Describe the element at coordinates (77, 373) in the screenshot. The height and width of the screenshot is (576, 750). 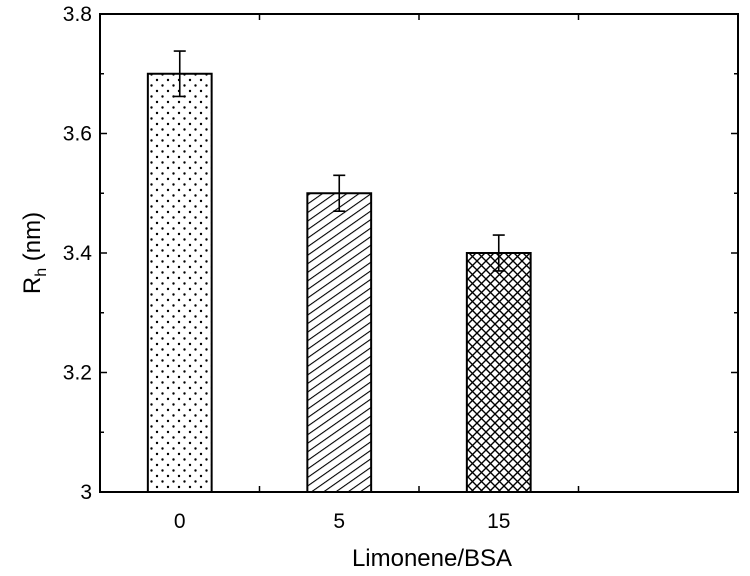
I see `y-tick-label: 3.2` at that location.